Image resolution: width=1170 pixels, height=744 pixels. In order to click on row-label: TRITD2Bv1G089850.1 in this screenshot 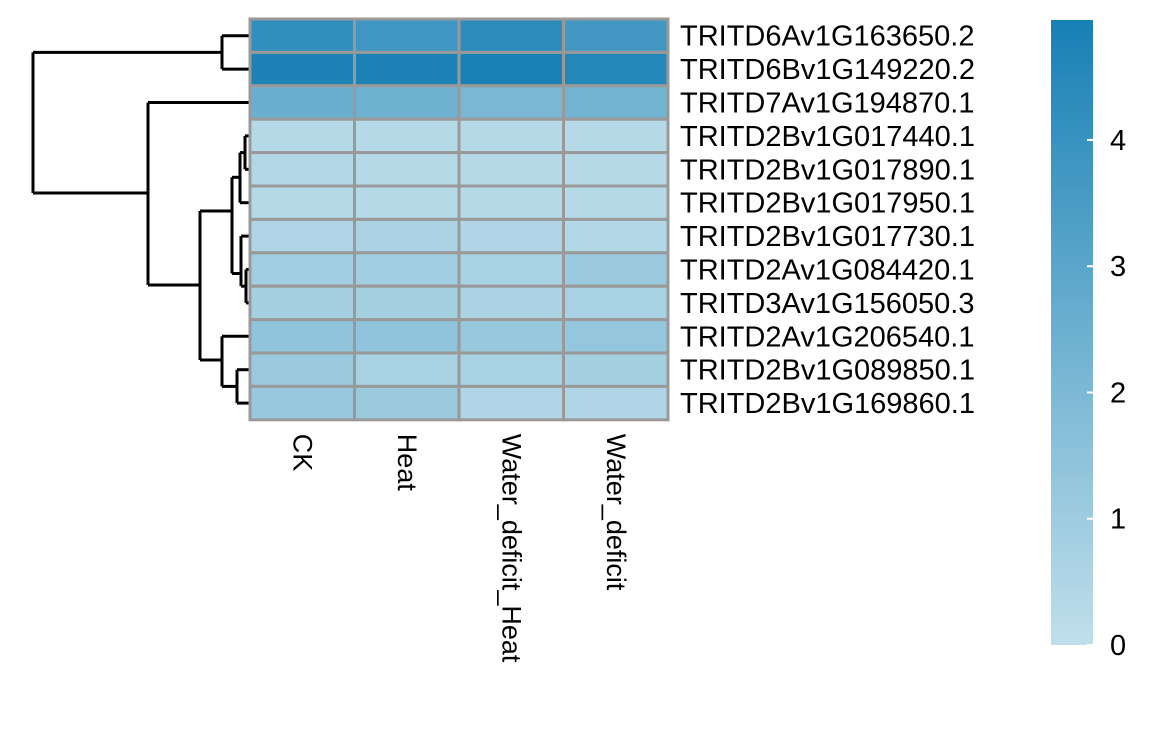, I will do `click(827, 371)`.